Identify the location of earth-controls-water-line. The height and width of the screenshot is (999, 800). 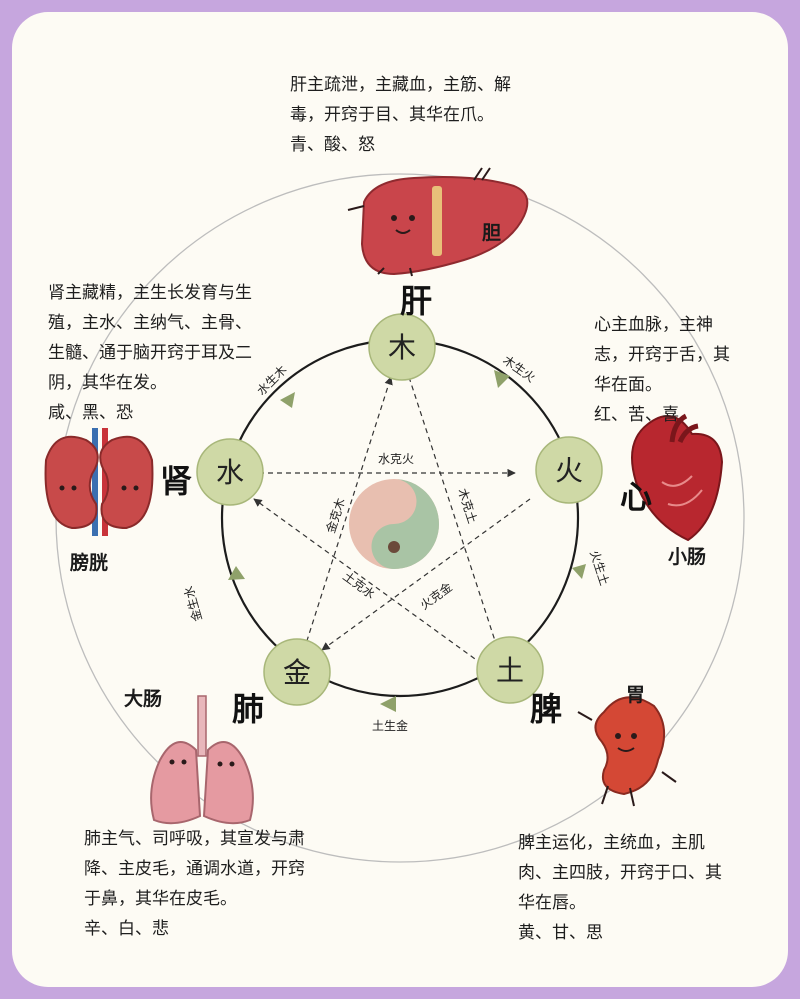
(368, 581).